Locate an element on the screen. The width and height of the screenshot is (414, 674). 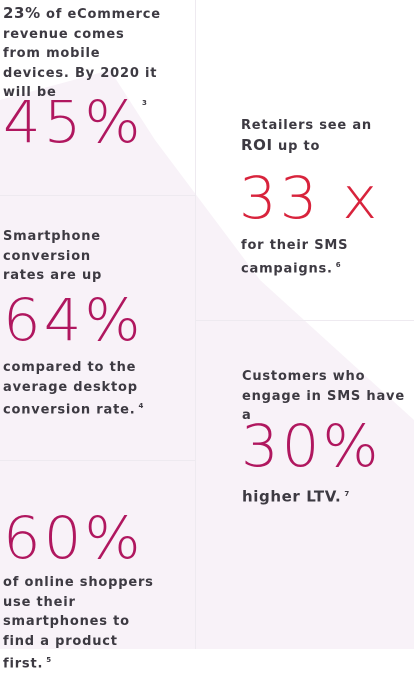
stat-3-value: 64% is located at coordinates (73, 320).